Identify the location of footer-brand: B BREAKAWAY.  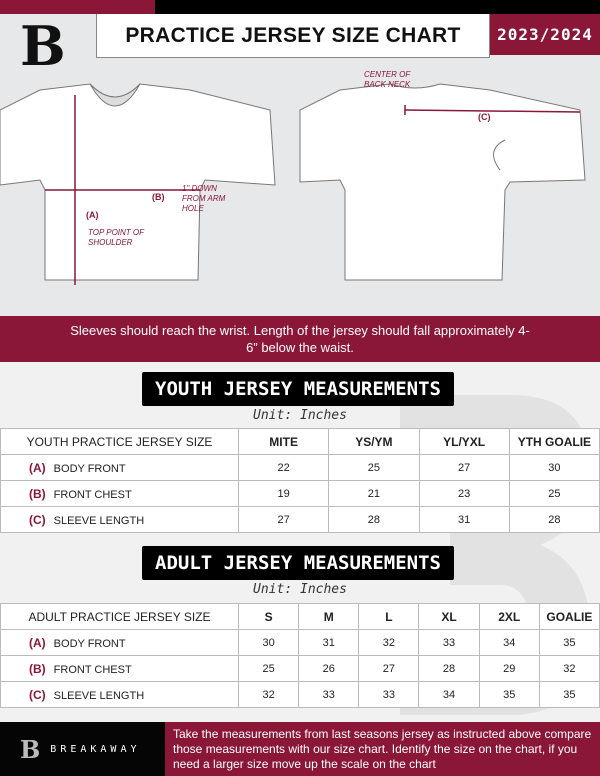
(82, 749).